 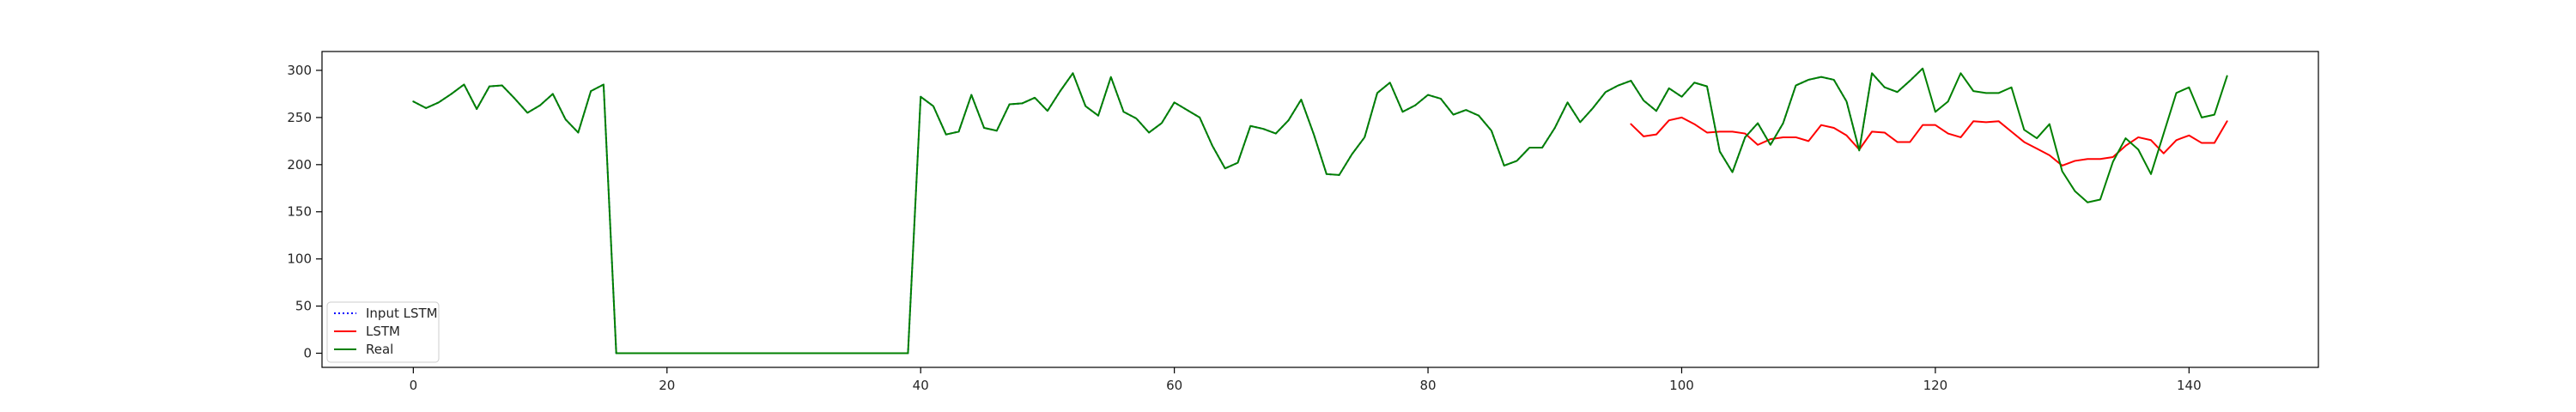 I want to click on legend-label-lstm: LSTM, so click(x=383, y=331).